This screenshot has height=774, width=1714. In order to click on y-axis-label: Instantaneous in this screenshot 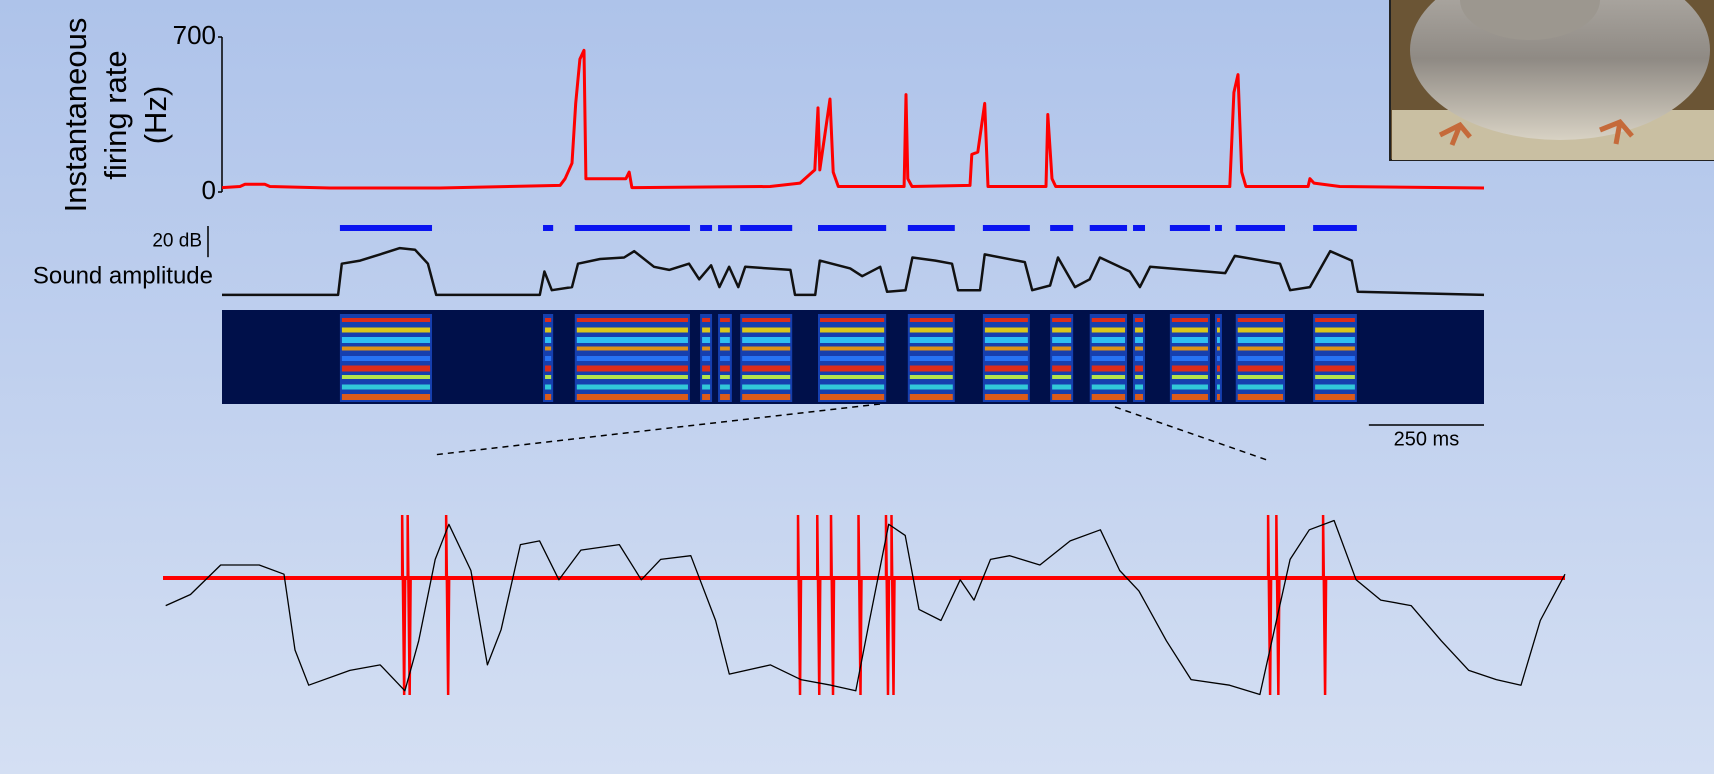, I will do `click(75, 115)`.